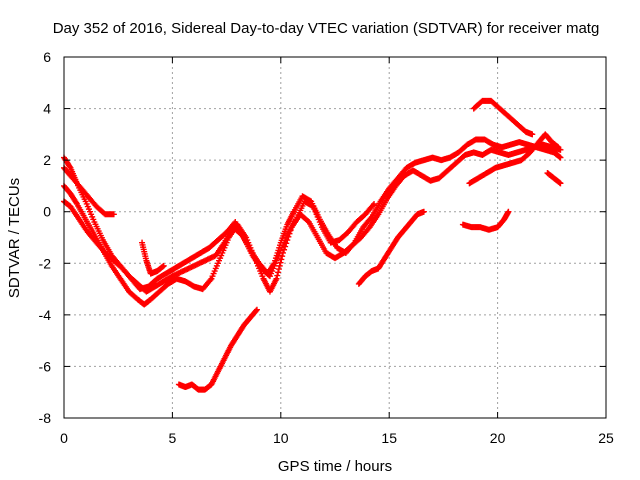 The height and width of the screenshot is (480, 640). What do you see at coordinates (14, 238) in the screenshot?
I see `y-axis-label: SDTVAR / TECUs` at bounding box center [14, 238].